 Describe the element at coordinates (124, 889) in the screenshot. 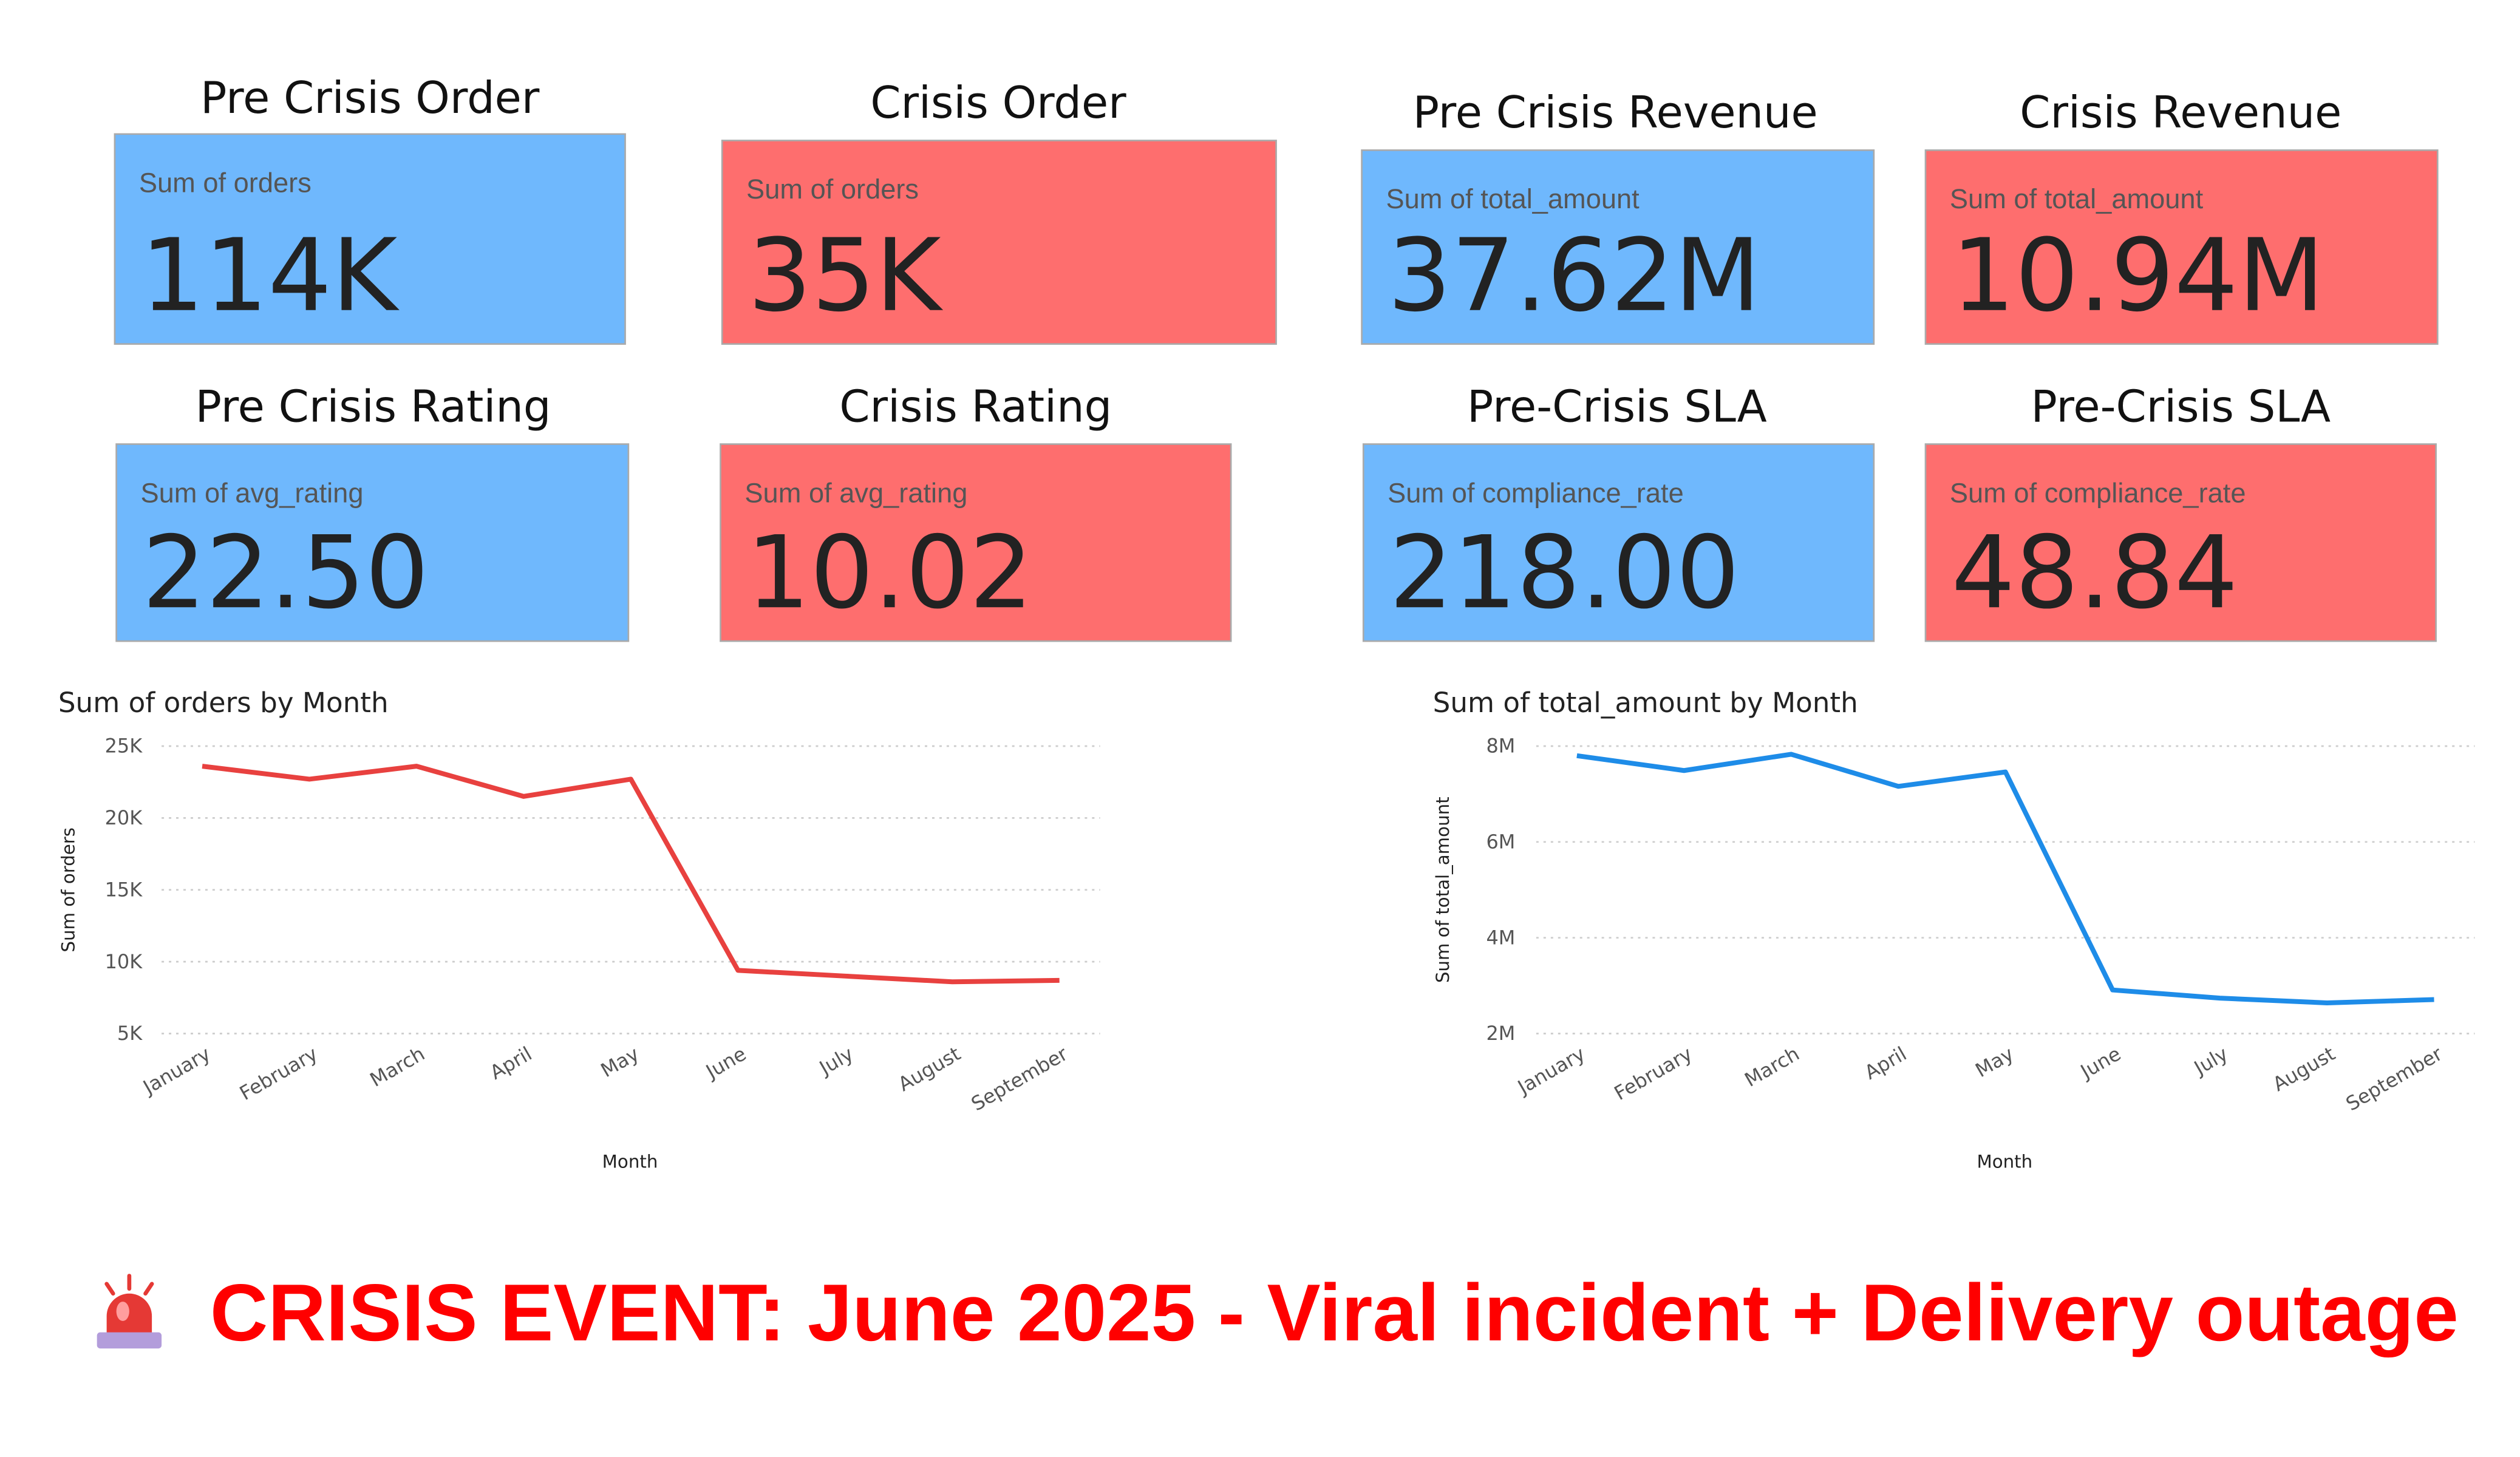

I see `y-tick-label: 15K` at that location.